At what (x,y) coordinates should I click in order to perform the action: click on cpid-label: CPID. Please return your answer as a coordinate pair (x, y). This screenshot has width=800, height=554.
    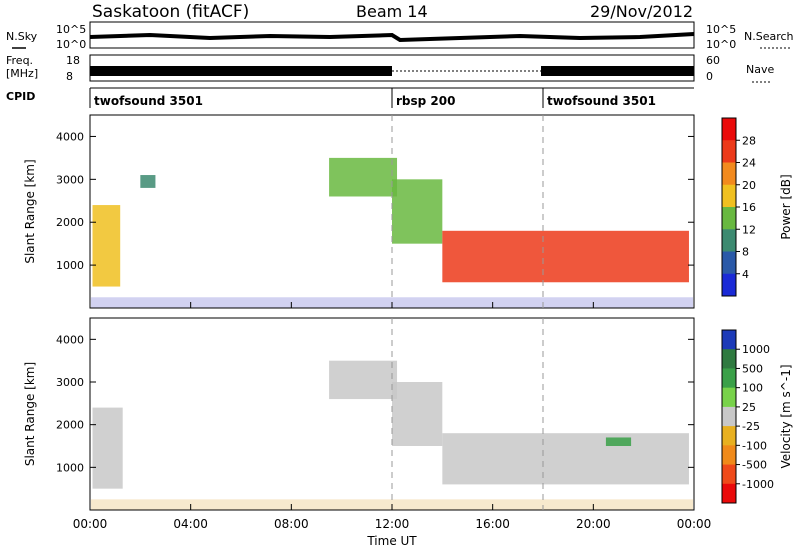
    Looking at the image, I should click on (20, 96).